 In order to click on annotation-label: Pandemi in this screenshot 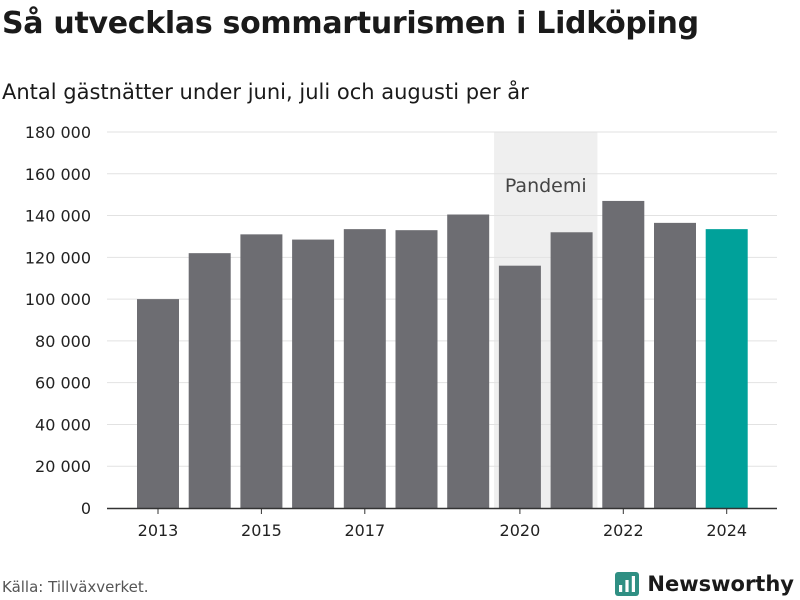, I will do `click(546, 186)`.